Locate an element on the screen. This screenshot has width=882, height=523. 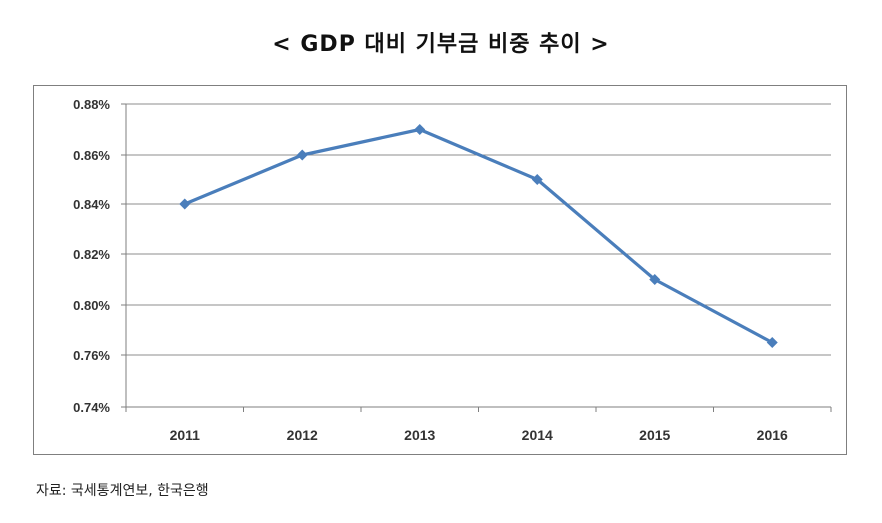
y-tick-label: 0.74% is located at coordinates (91, 407).